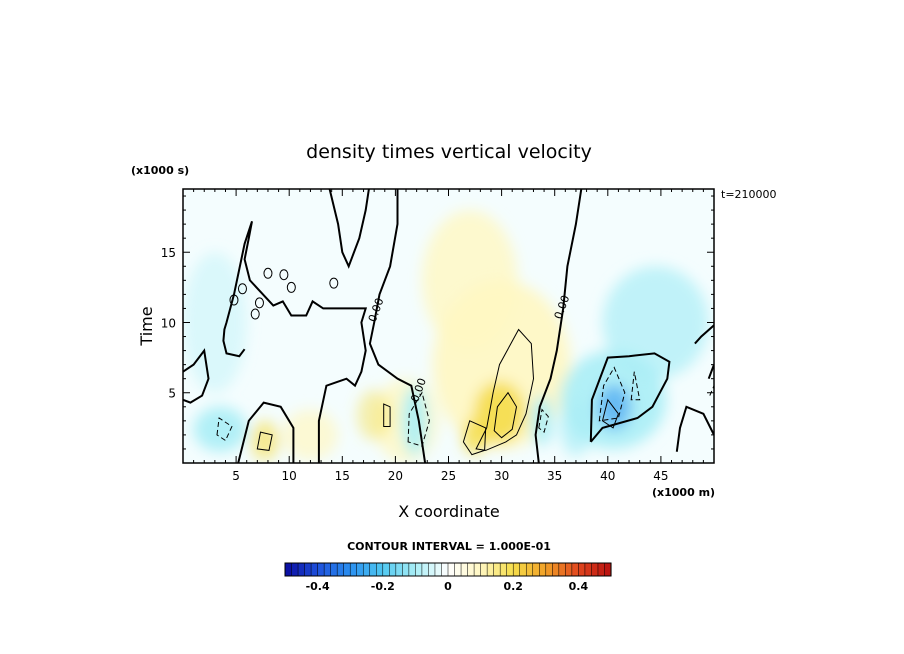 This screenshot has height=654, width=904. I want to click on colorbar-tick-label: 0, so click(448, 586).